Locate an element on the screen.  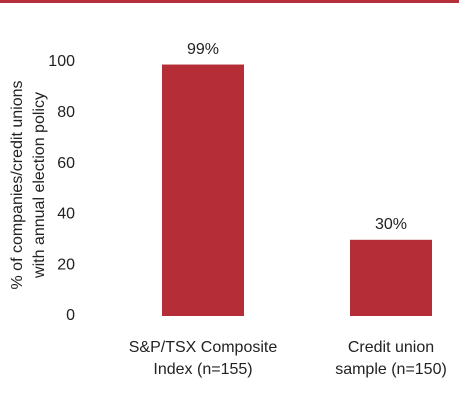
y-tick-label: 40 is located at coordinates (66, 214).